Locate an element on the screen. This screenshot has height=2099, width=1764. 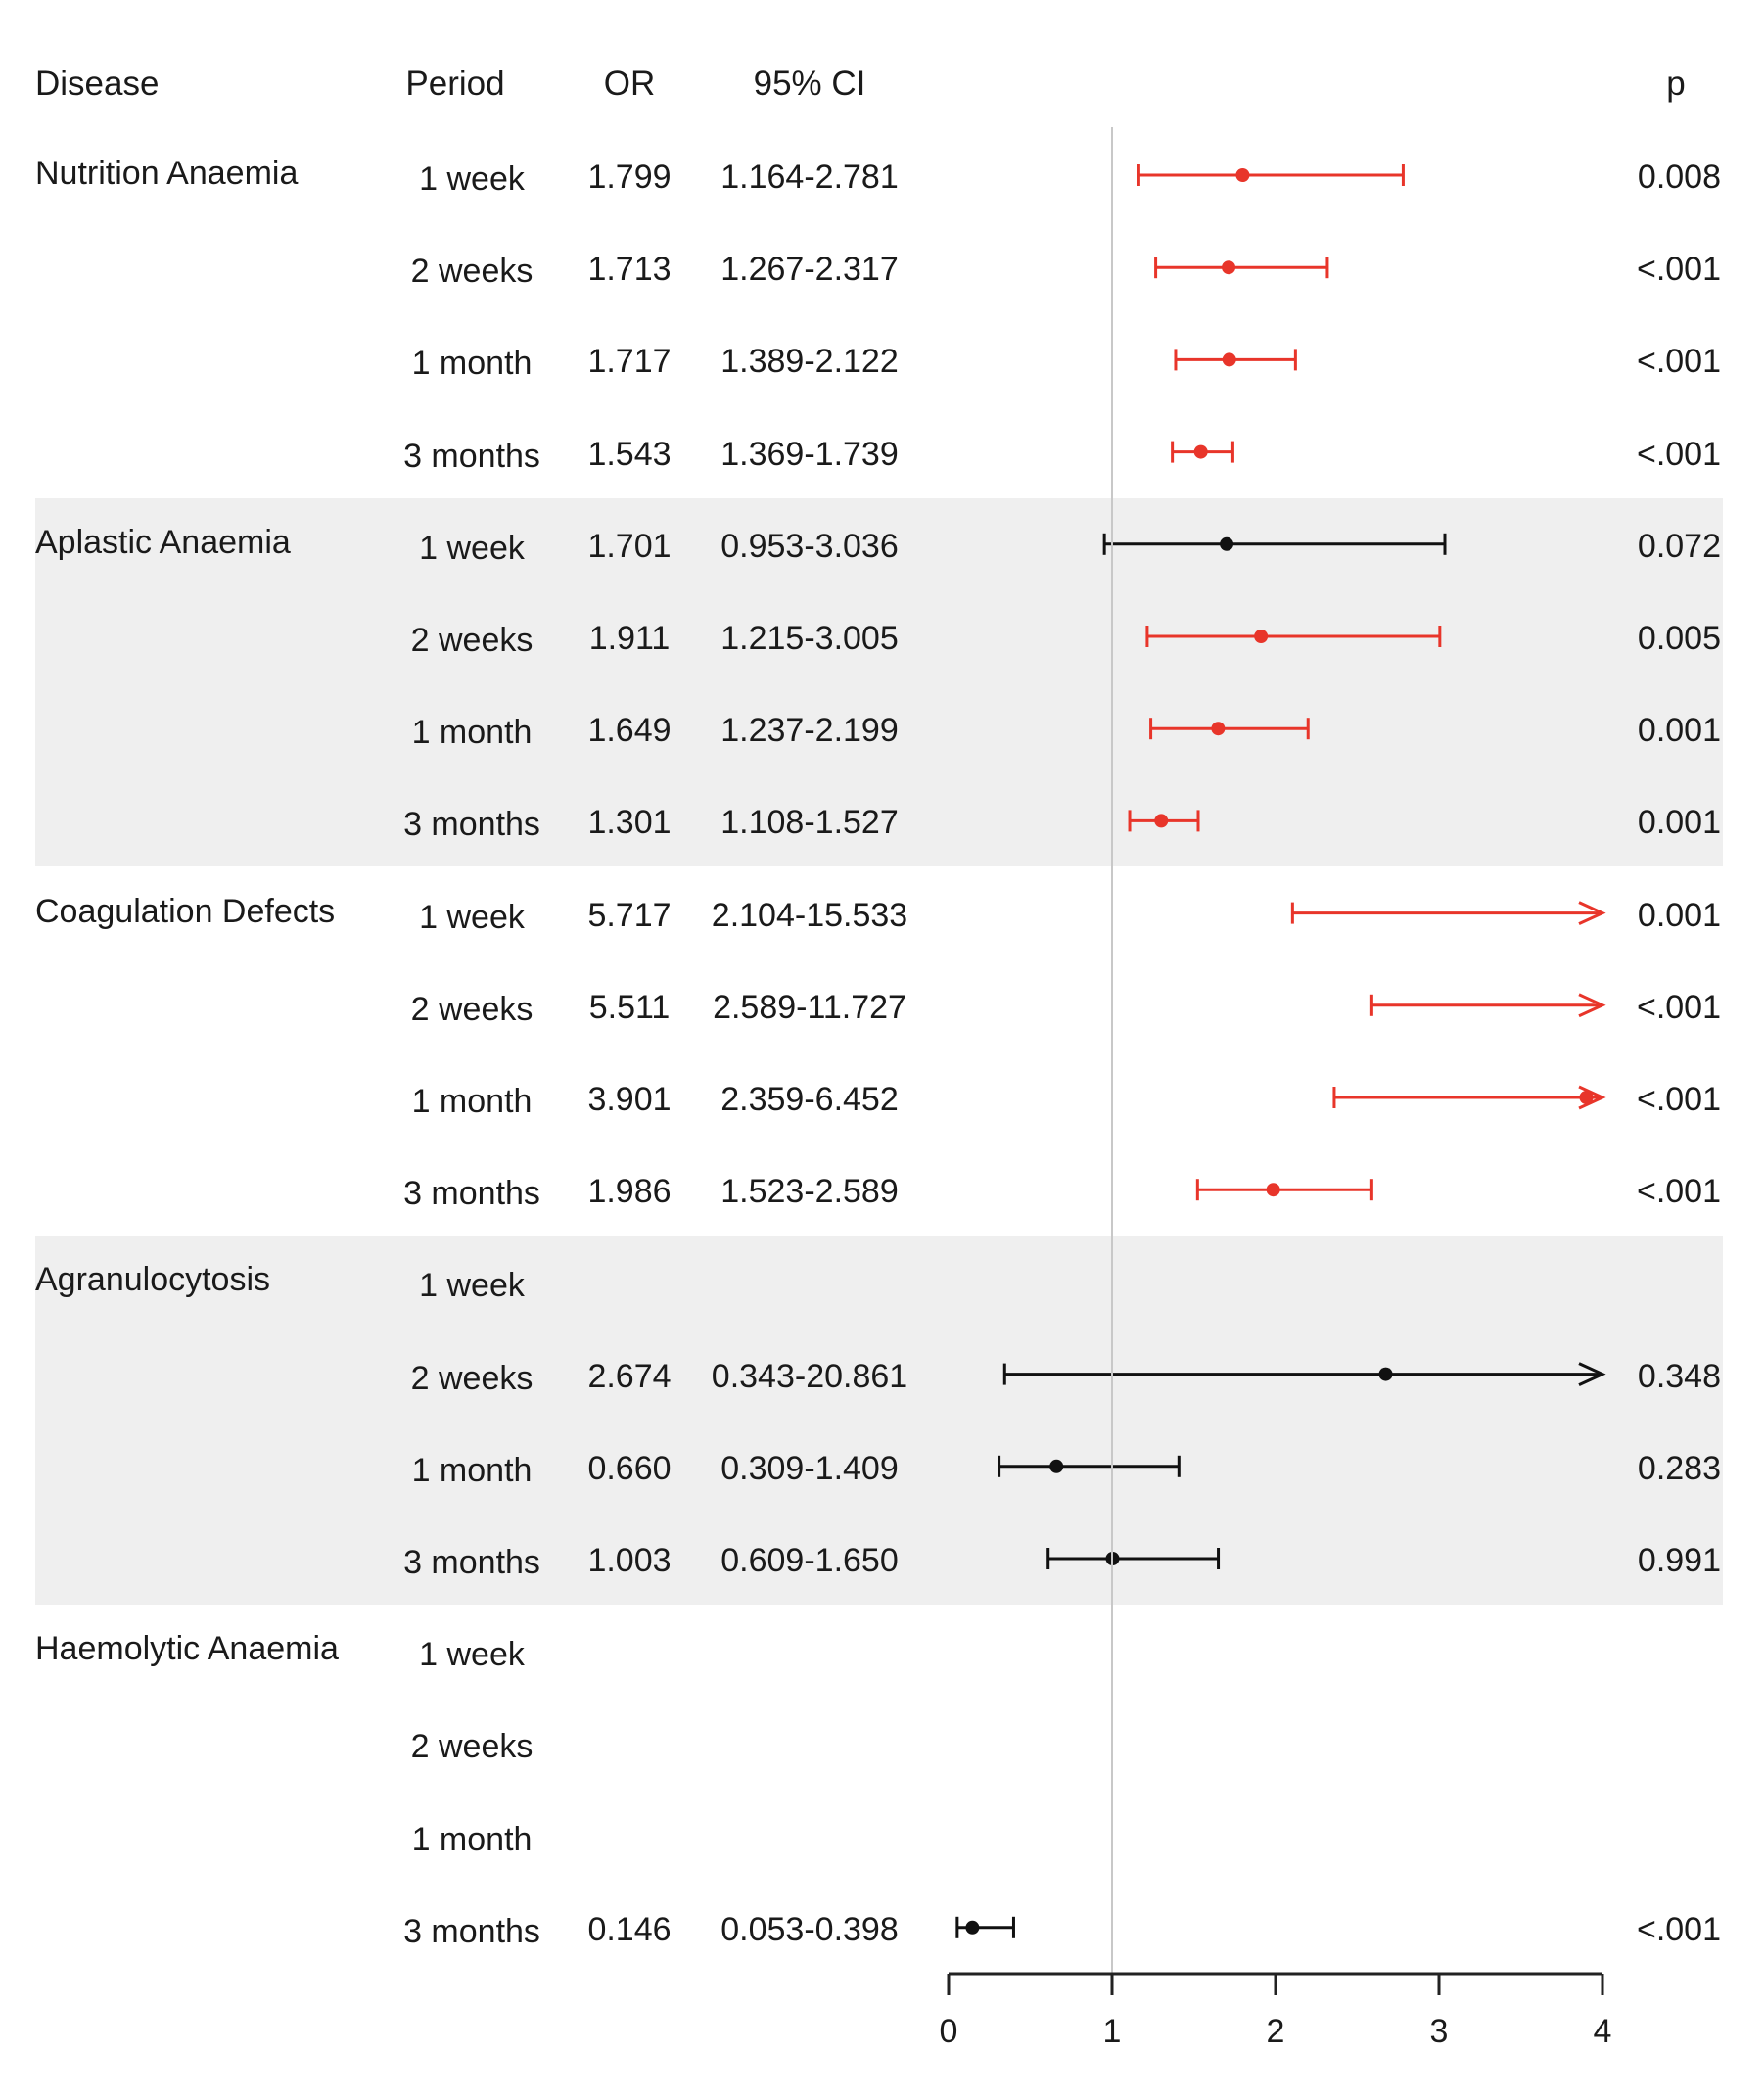
or-value: 1.799 is located at coordinates (629, 177).